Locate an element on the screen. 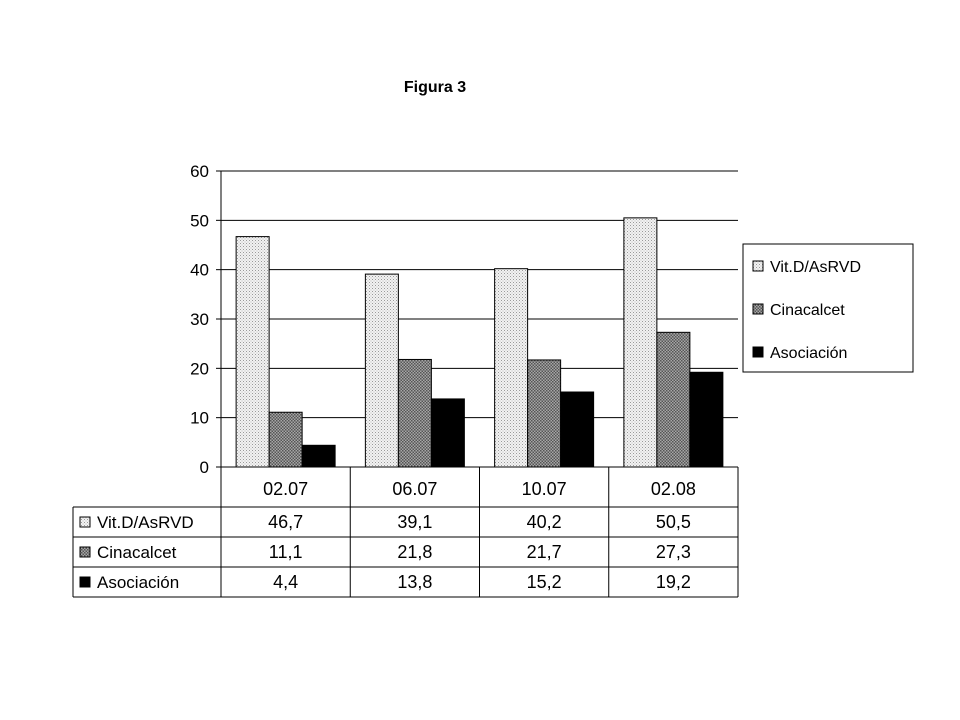 The height and width of the screenshot is (720, 960). y-tick-label: 0 is located at coordinates (204, 467).